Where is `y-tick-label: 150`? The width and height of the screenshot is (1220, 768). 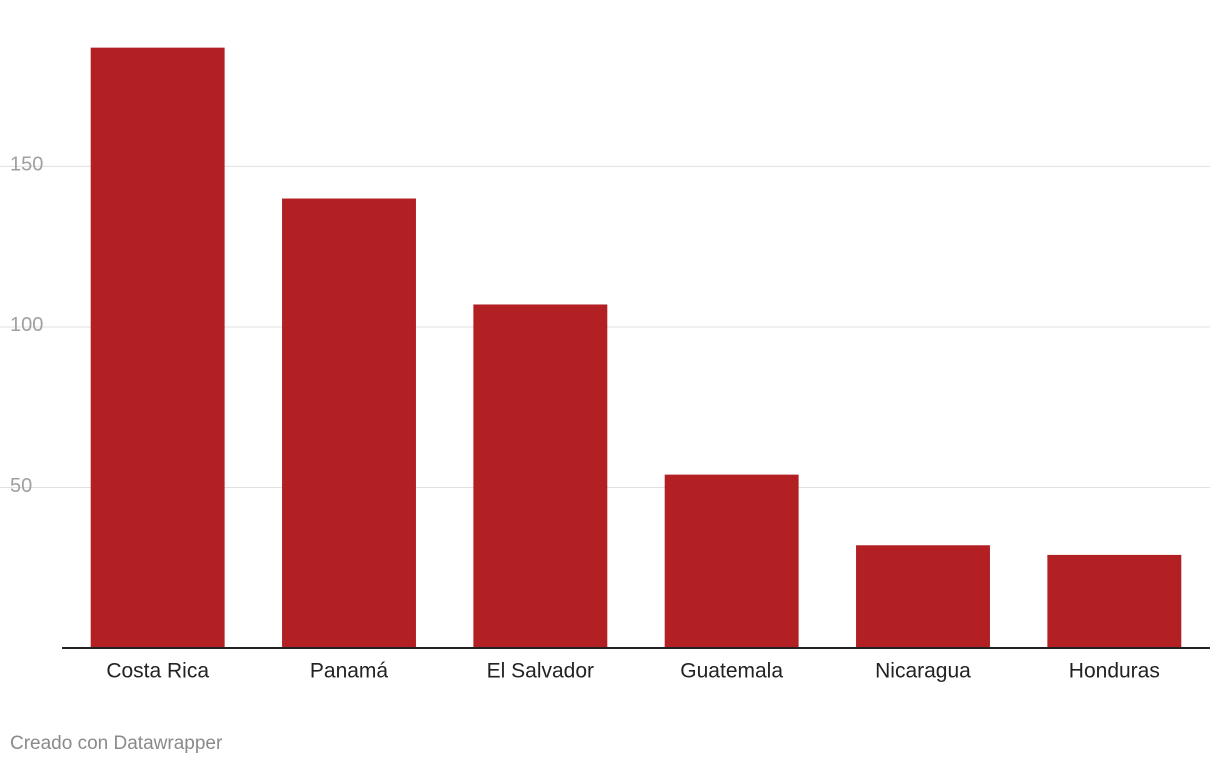
y-tick-label: 150 is located at coordinates (26, 165).